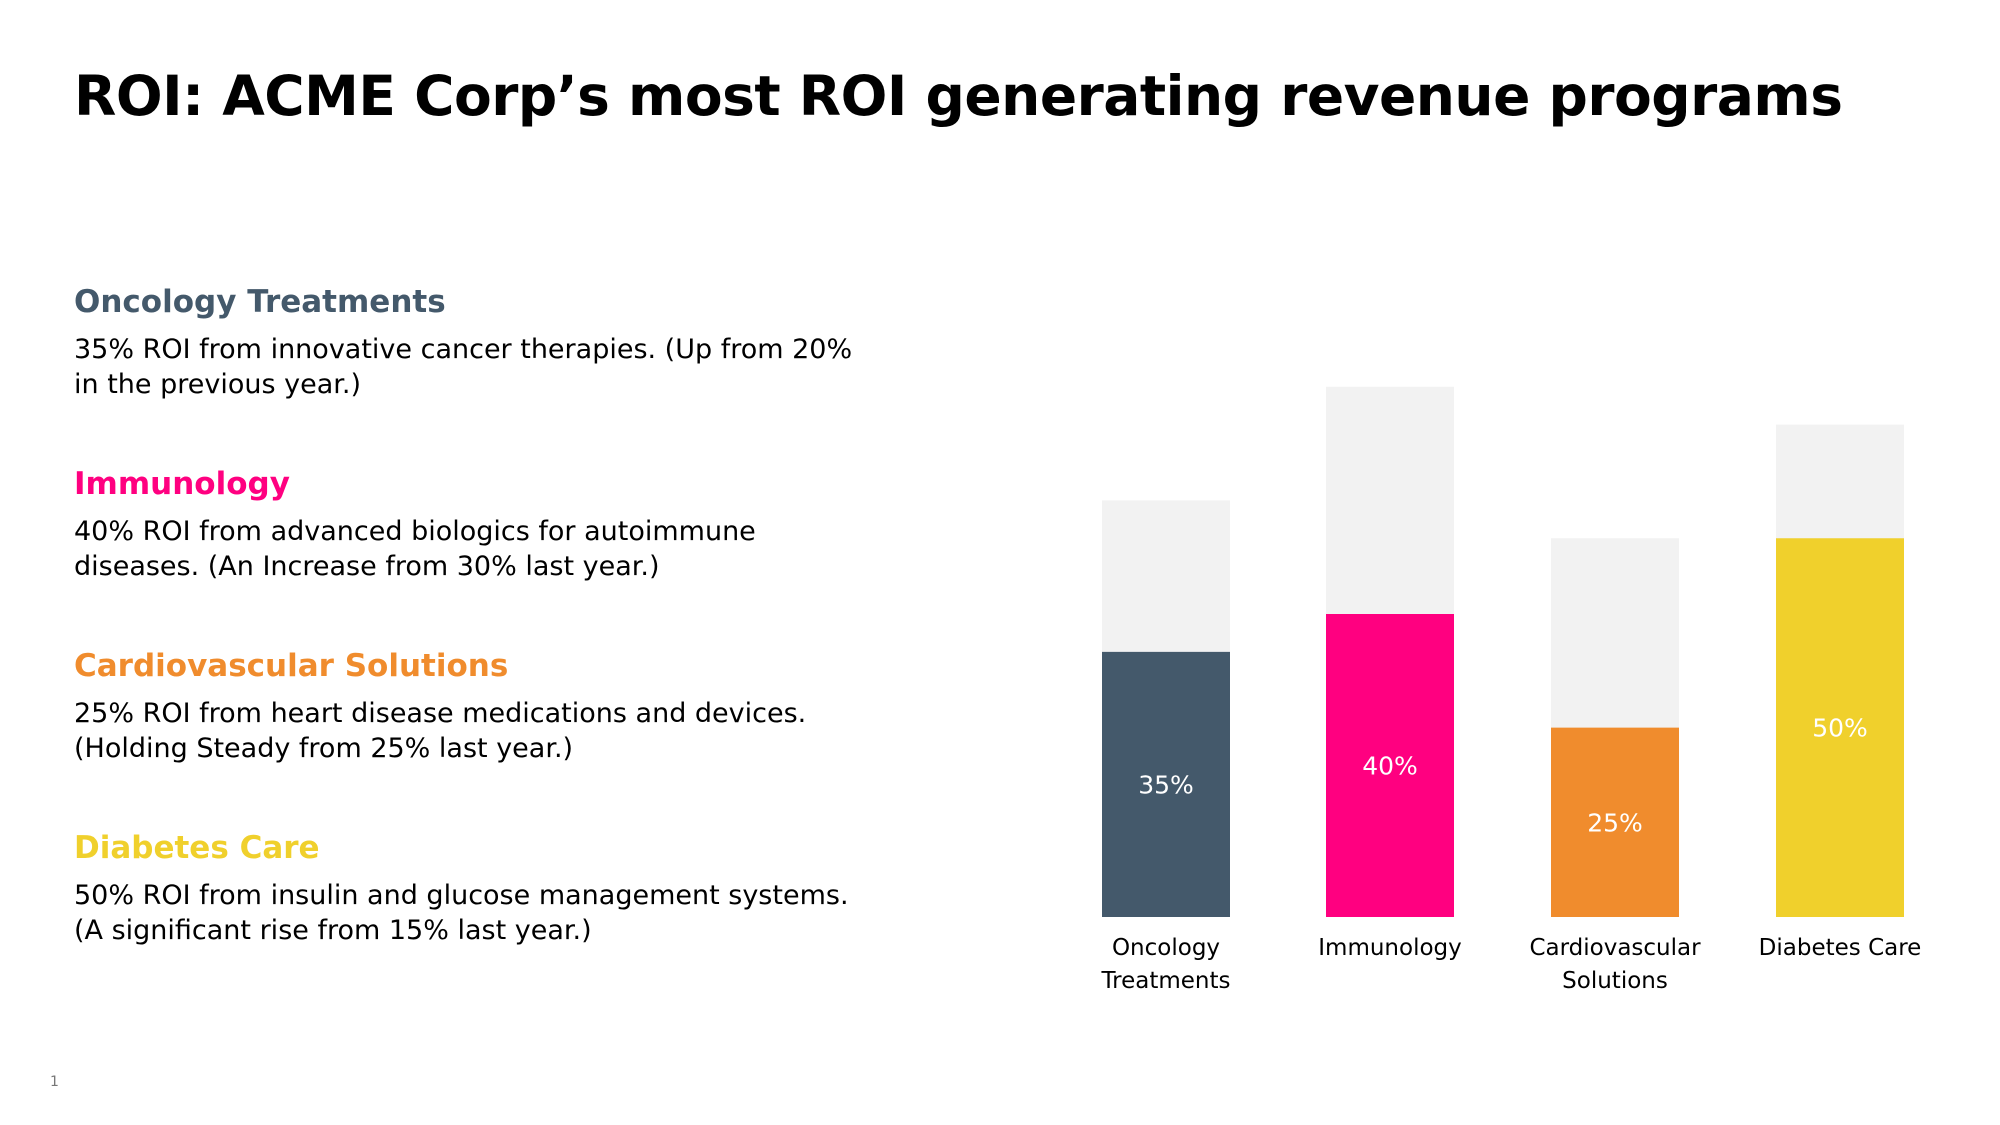  Describe the element at coordinates (197, 848) in the screenshot. I see `program-name: Diabetes Care` at that location.